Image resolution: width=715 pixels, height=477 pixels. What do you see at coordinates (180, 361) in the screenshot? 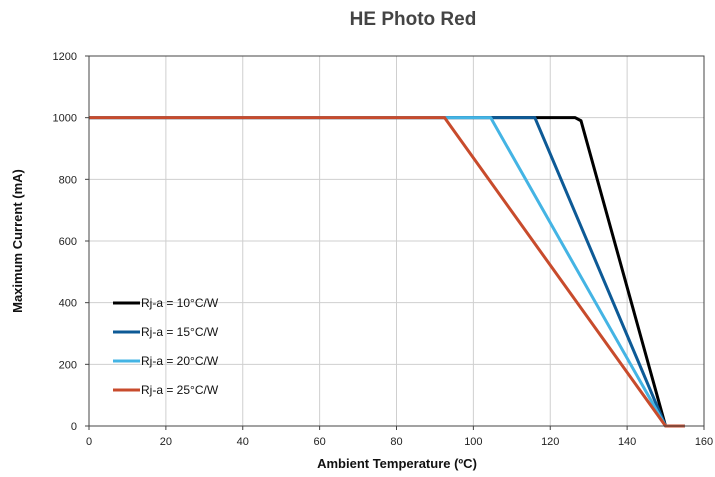
I see `legend-label-3: Rj-a = 20°C/W` at bounding box center [180, 361].